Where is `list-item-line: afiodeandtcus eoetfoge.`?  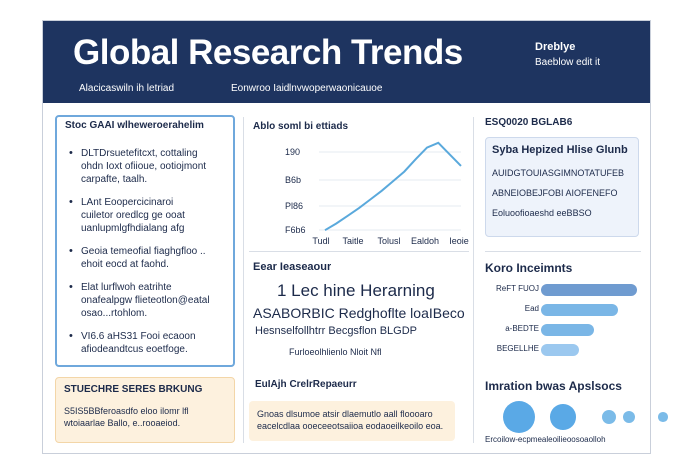 list-item-line: afiodeandtcus eoetfoge. is located at coordinates (134, 349).